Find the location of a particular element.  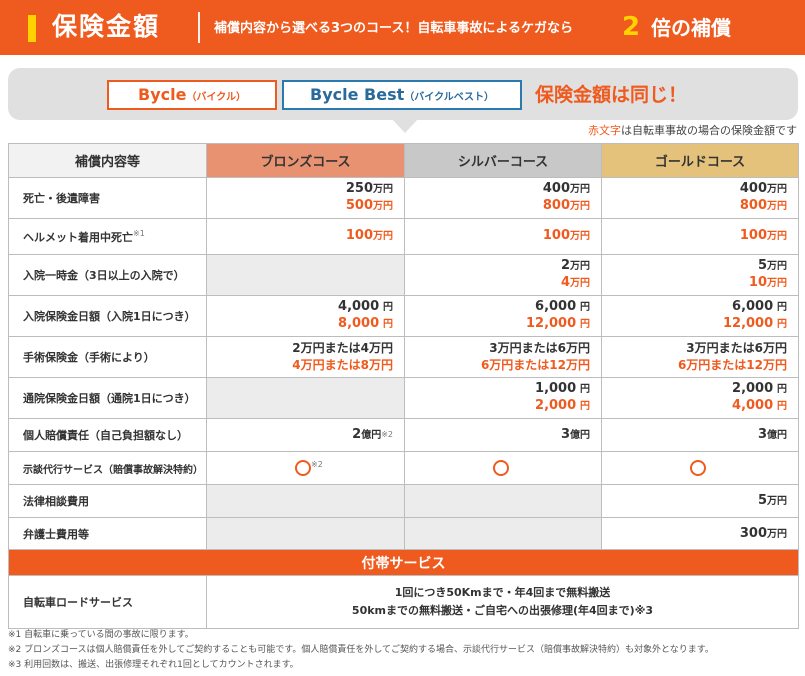

table-header-row: 補償内容等 ブロンズコース シルバーコース ゴールドコース is located at coordinates (403, 160).